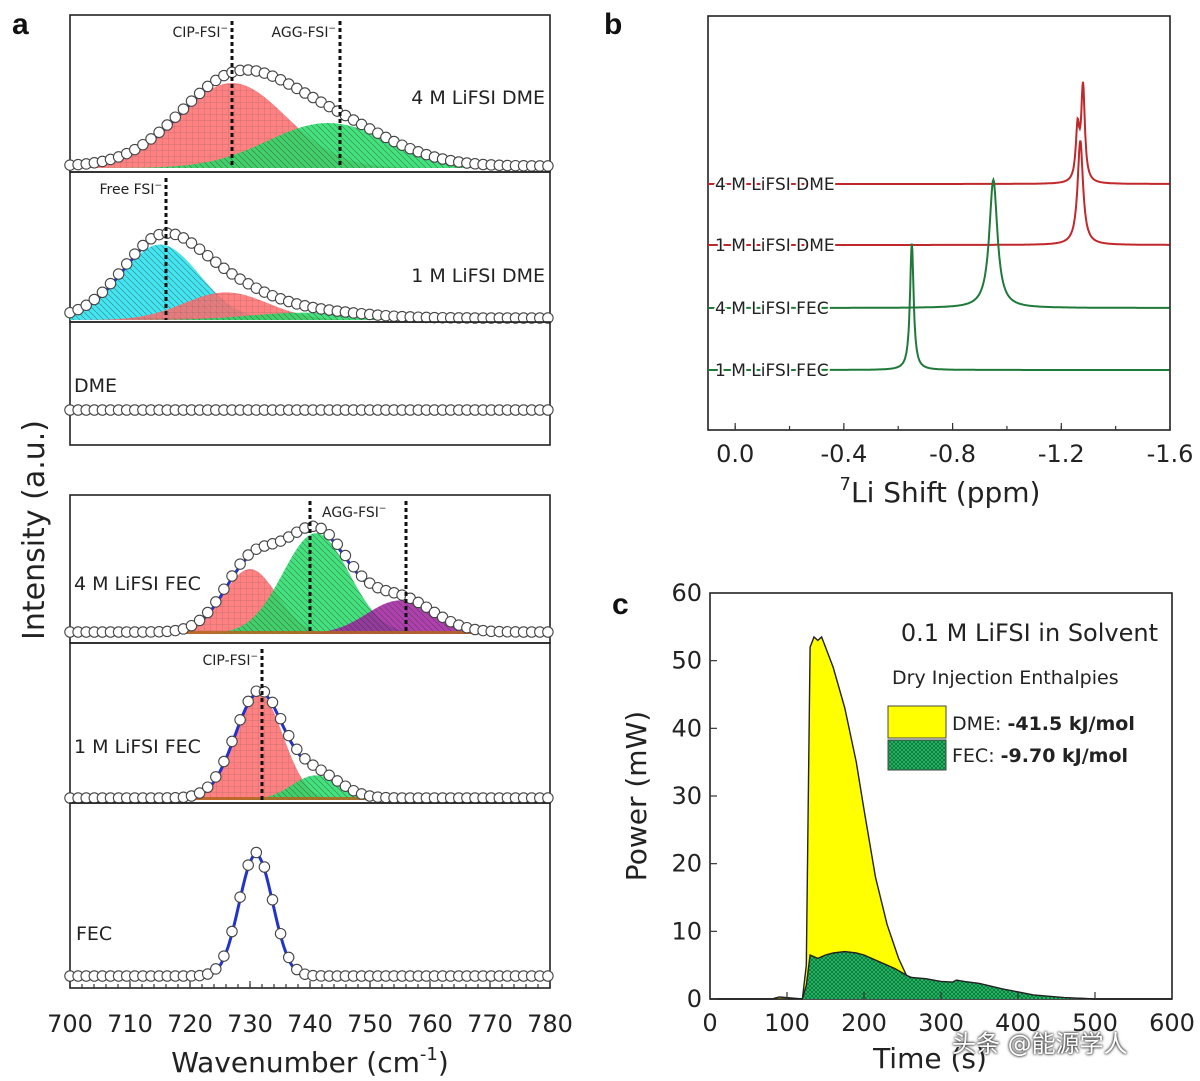  I want to click on x-axis-title: Time (s), so click(929, 1058).